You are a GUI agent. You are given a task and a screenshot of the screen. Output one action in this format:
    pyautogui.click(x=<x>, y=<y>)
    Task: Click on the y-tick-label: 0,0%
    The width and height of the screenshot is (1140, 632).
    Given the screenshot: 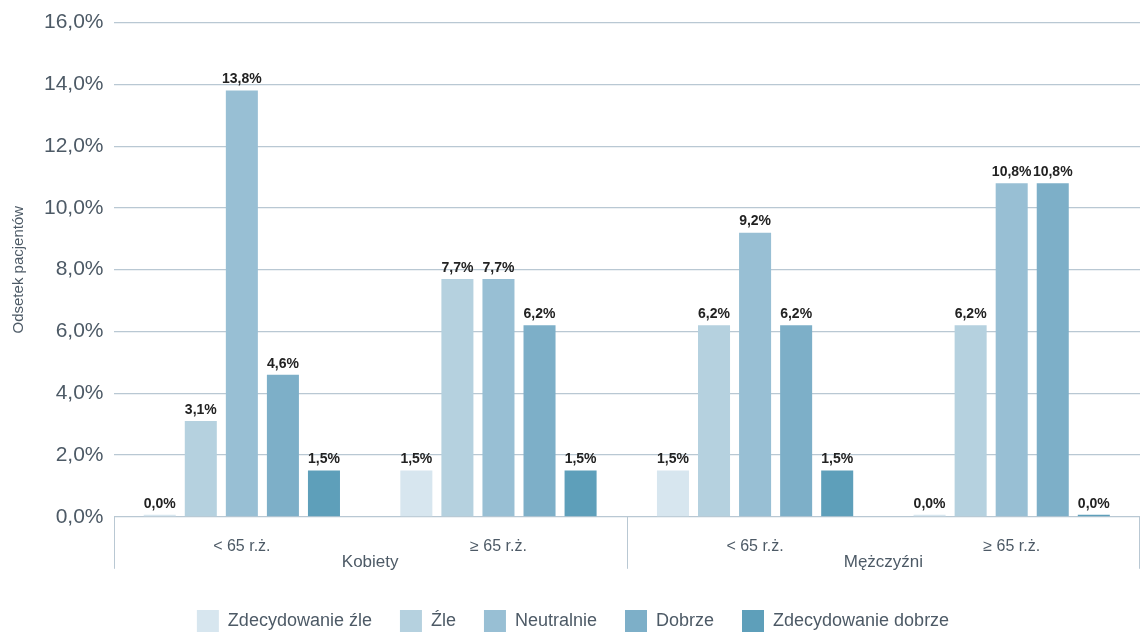 What is the action you would take?
    pyautogui.click(x=79, y=515)
    